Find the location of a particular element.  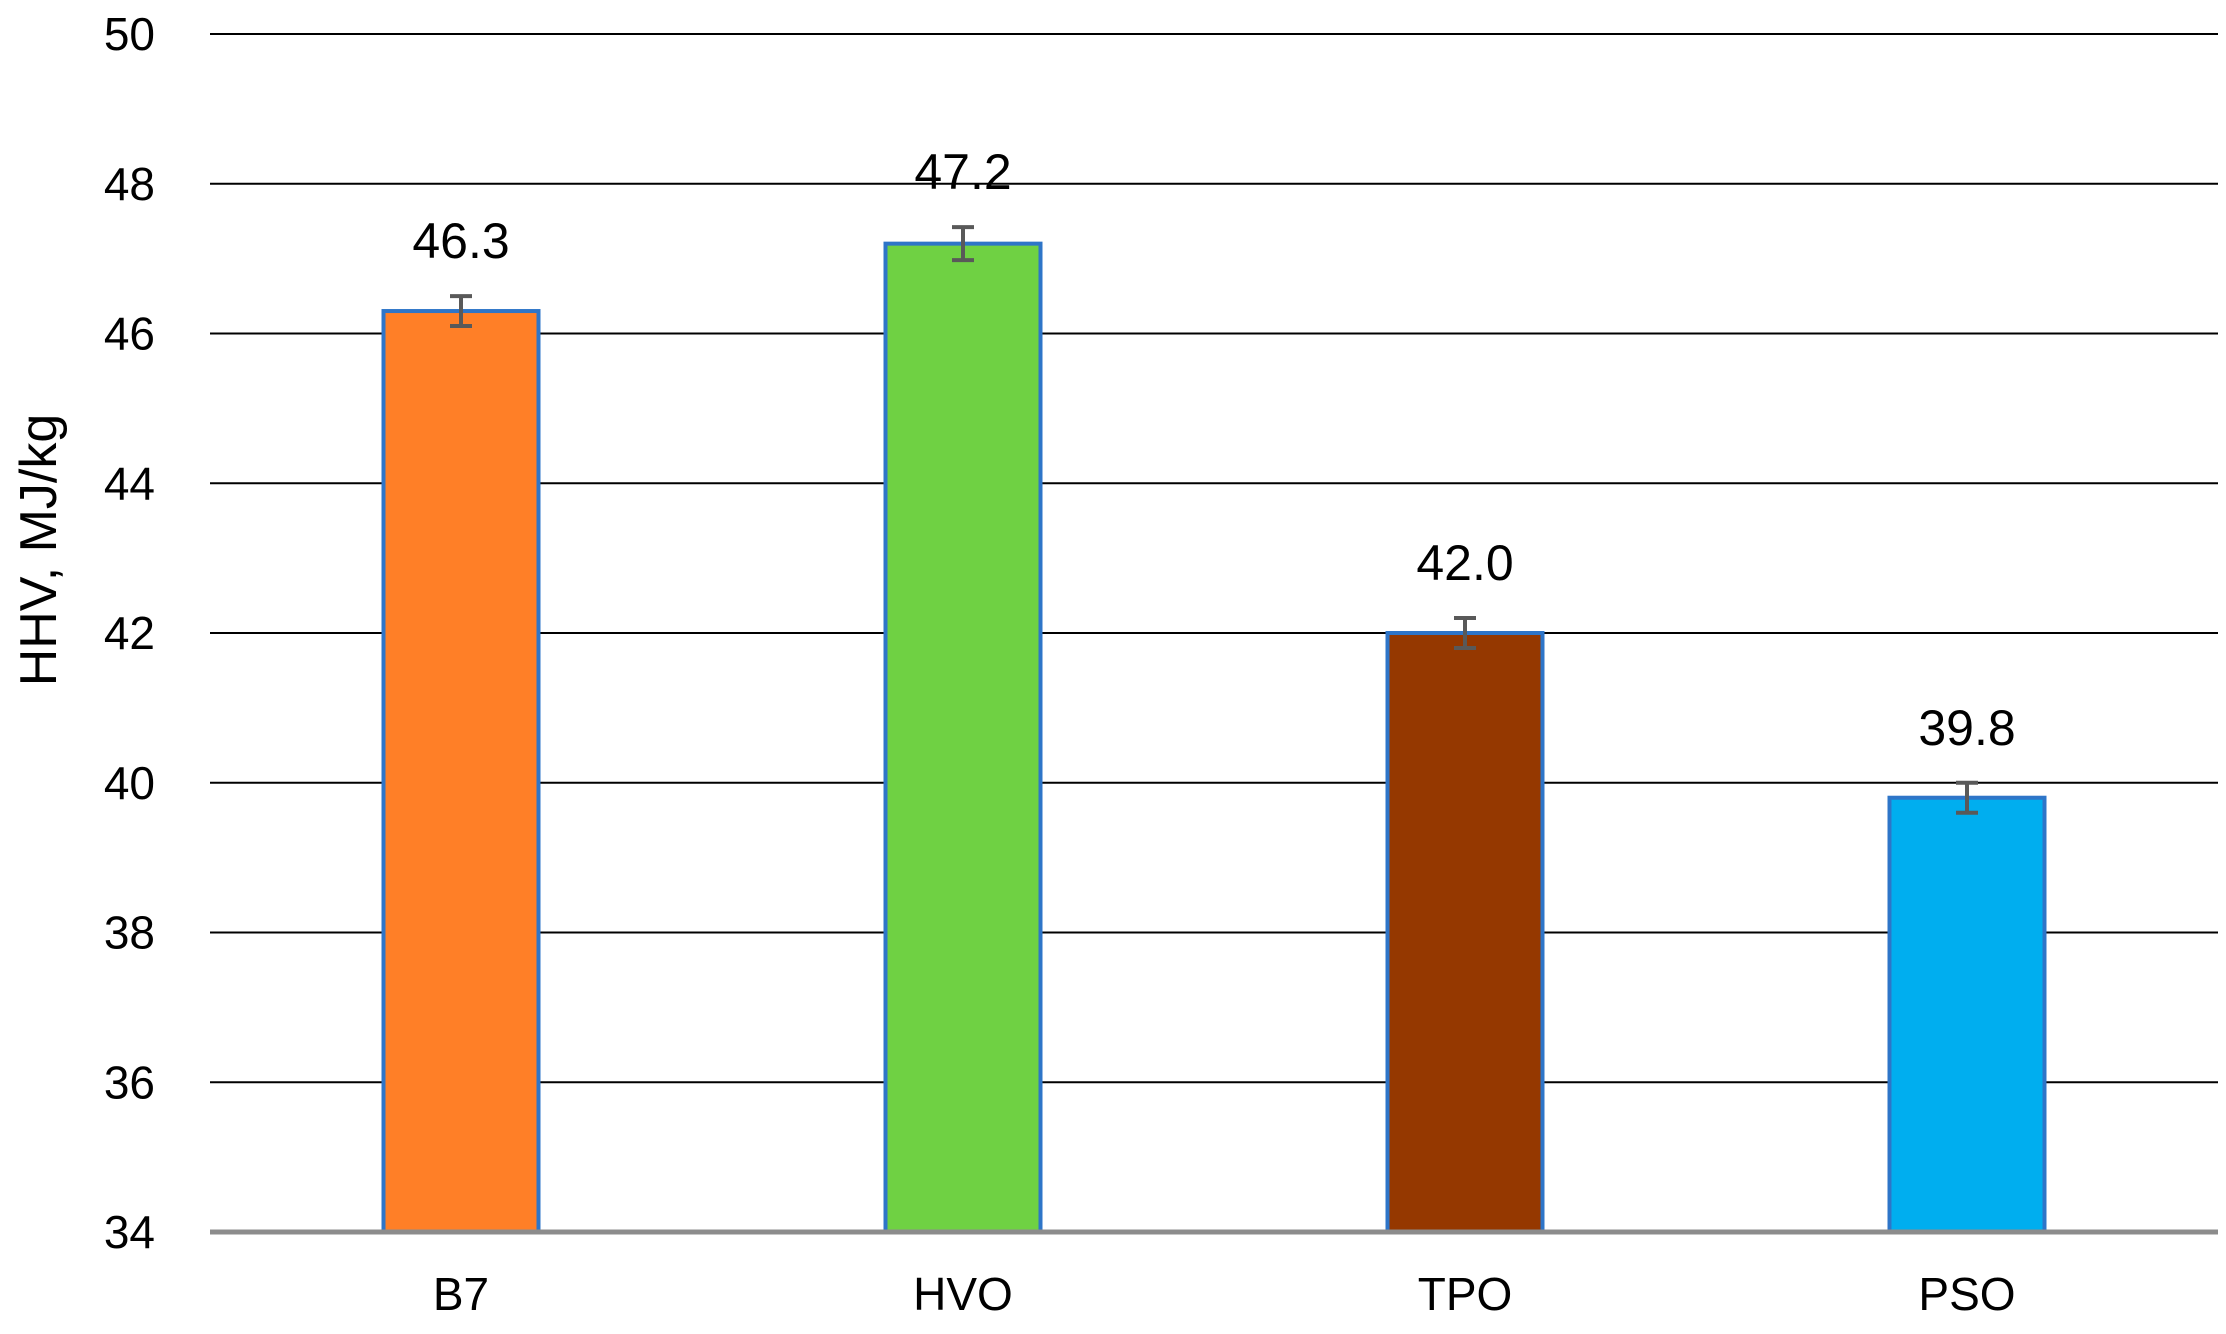

data-label: 39.8 is located at coordinates (1966, 728).